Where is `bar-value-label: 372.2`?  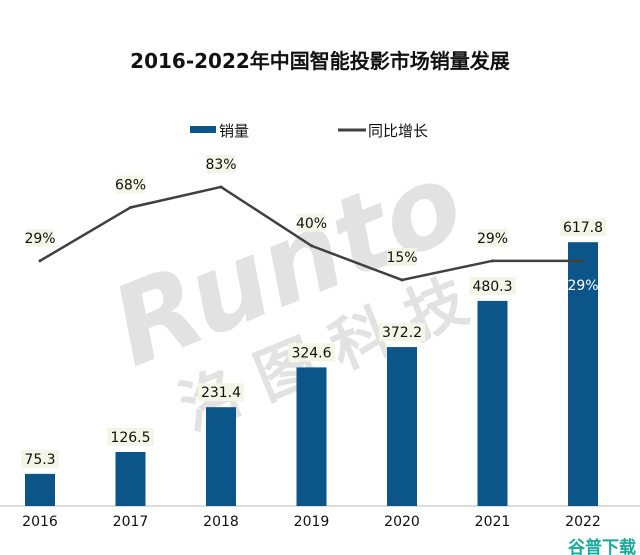
bar-value-label: 372.2 is located at coordinates (402, 333).